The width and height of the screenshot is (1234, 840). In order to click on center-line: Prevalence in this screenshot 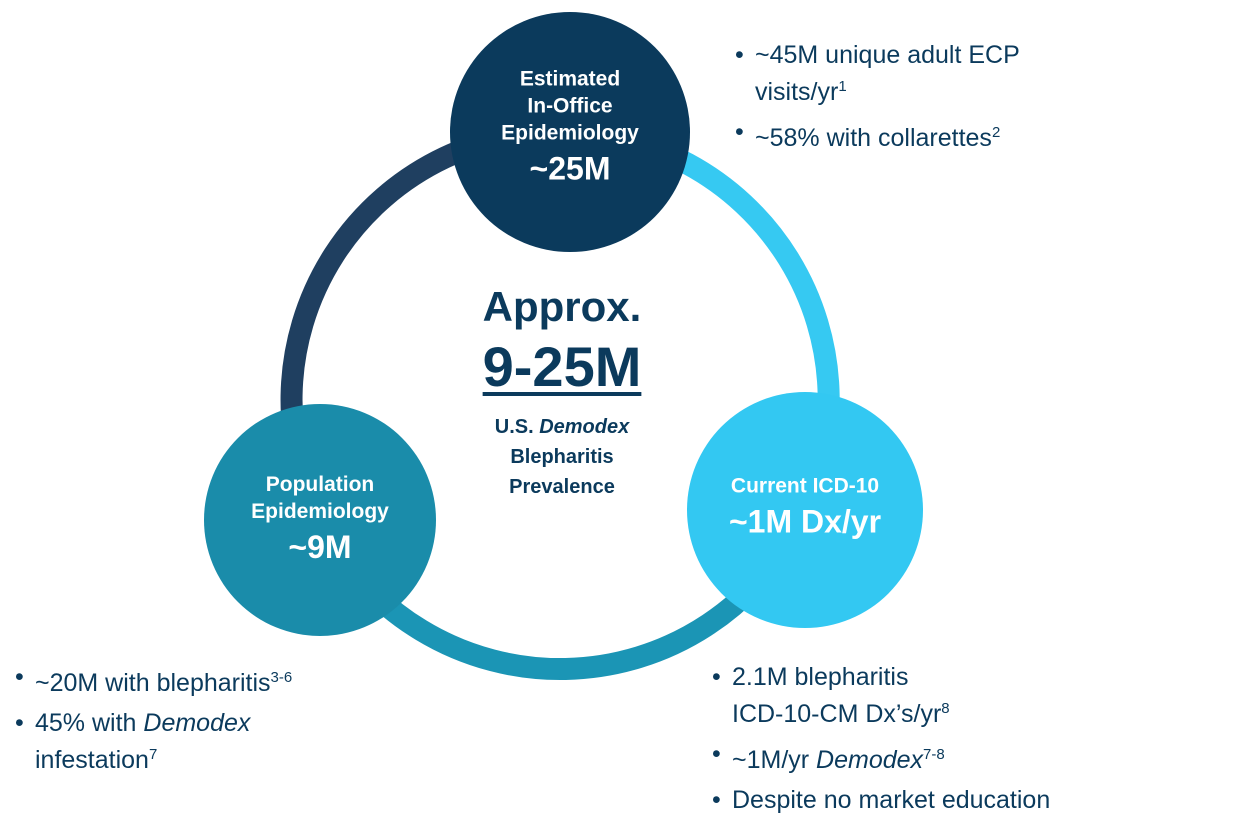, I will do `click(562, 487)`.